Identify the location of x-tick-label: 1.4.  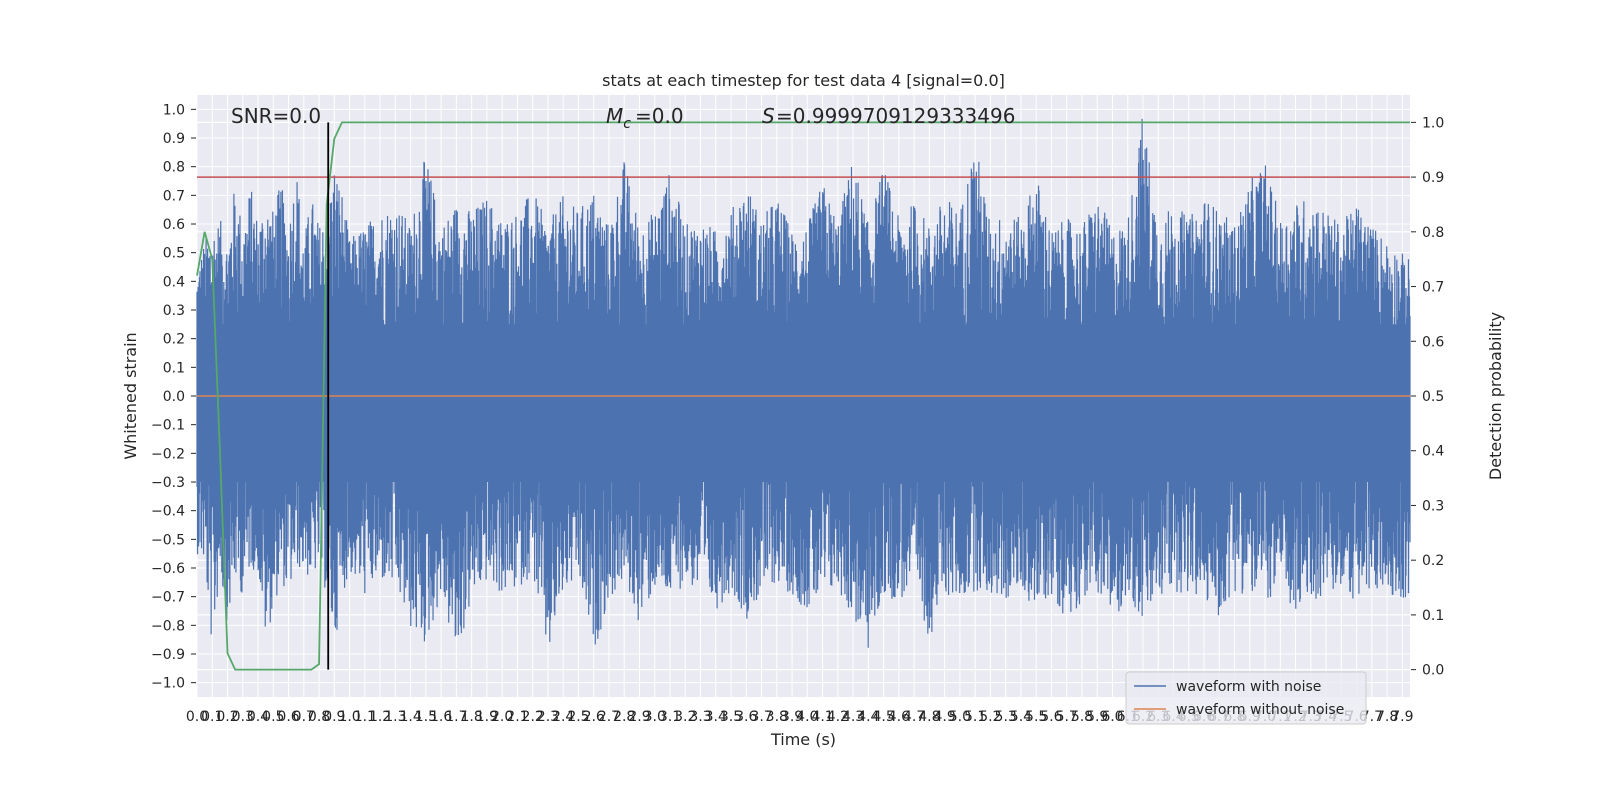
(410, 717).